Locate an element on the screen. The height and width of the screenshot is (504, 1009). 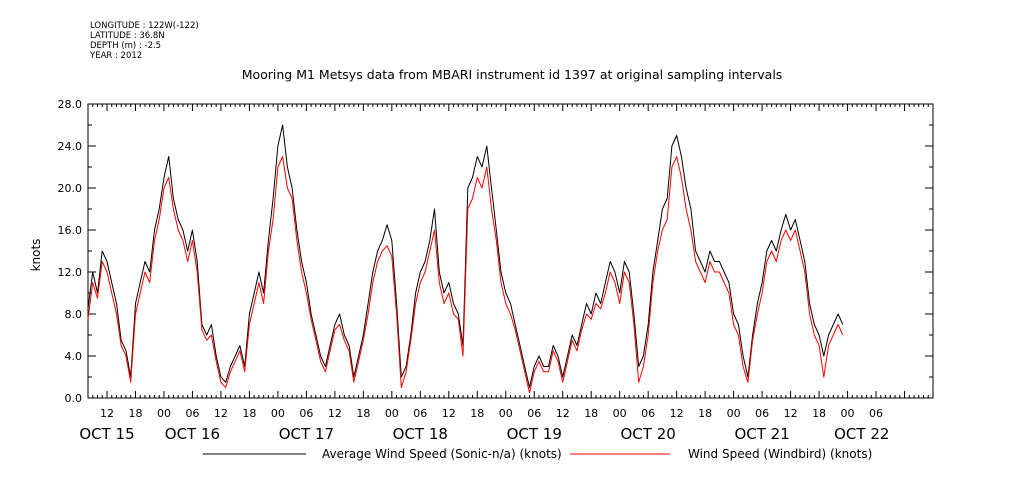
legend-label-average: Average Wind Speed (Sonic-n/a) (knots) is located at coordinates (442, 454).